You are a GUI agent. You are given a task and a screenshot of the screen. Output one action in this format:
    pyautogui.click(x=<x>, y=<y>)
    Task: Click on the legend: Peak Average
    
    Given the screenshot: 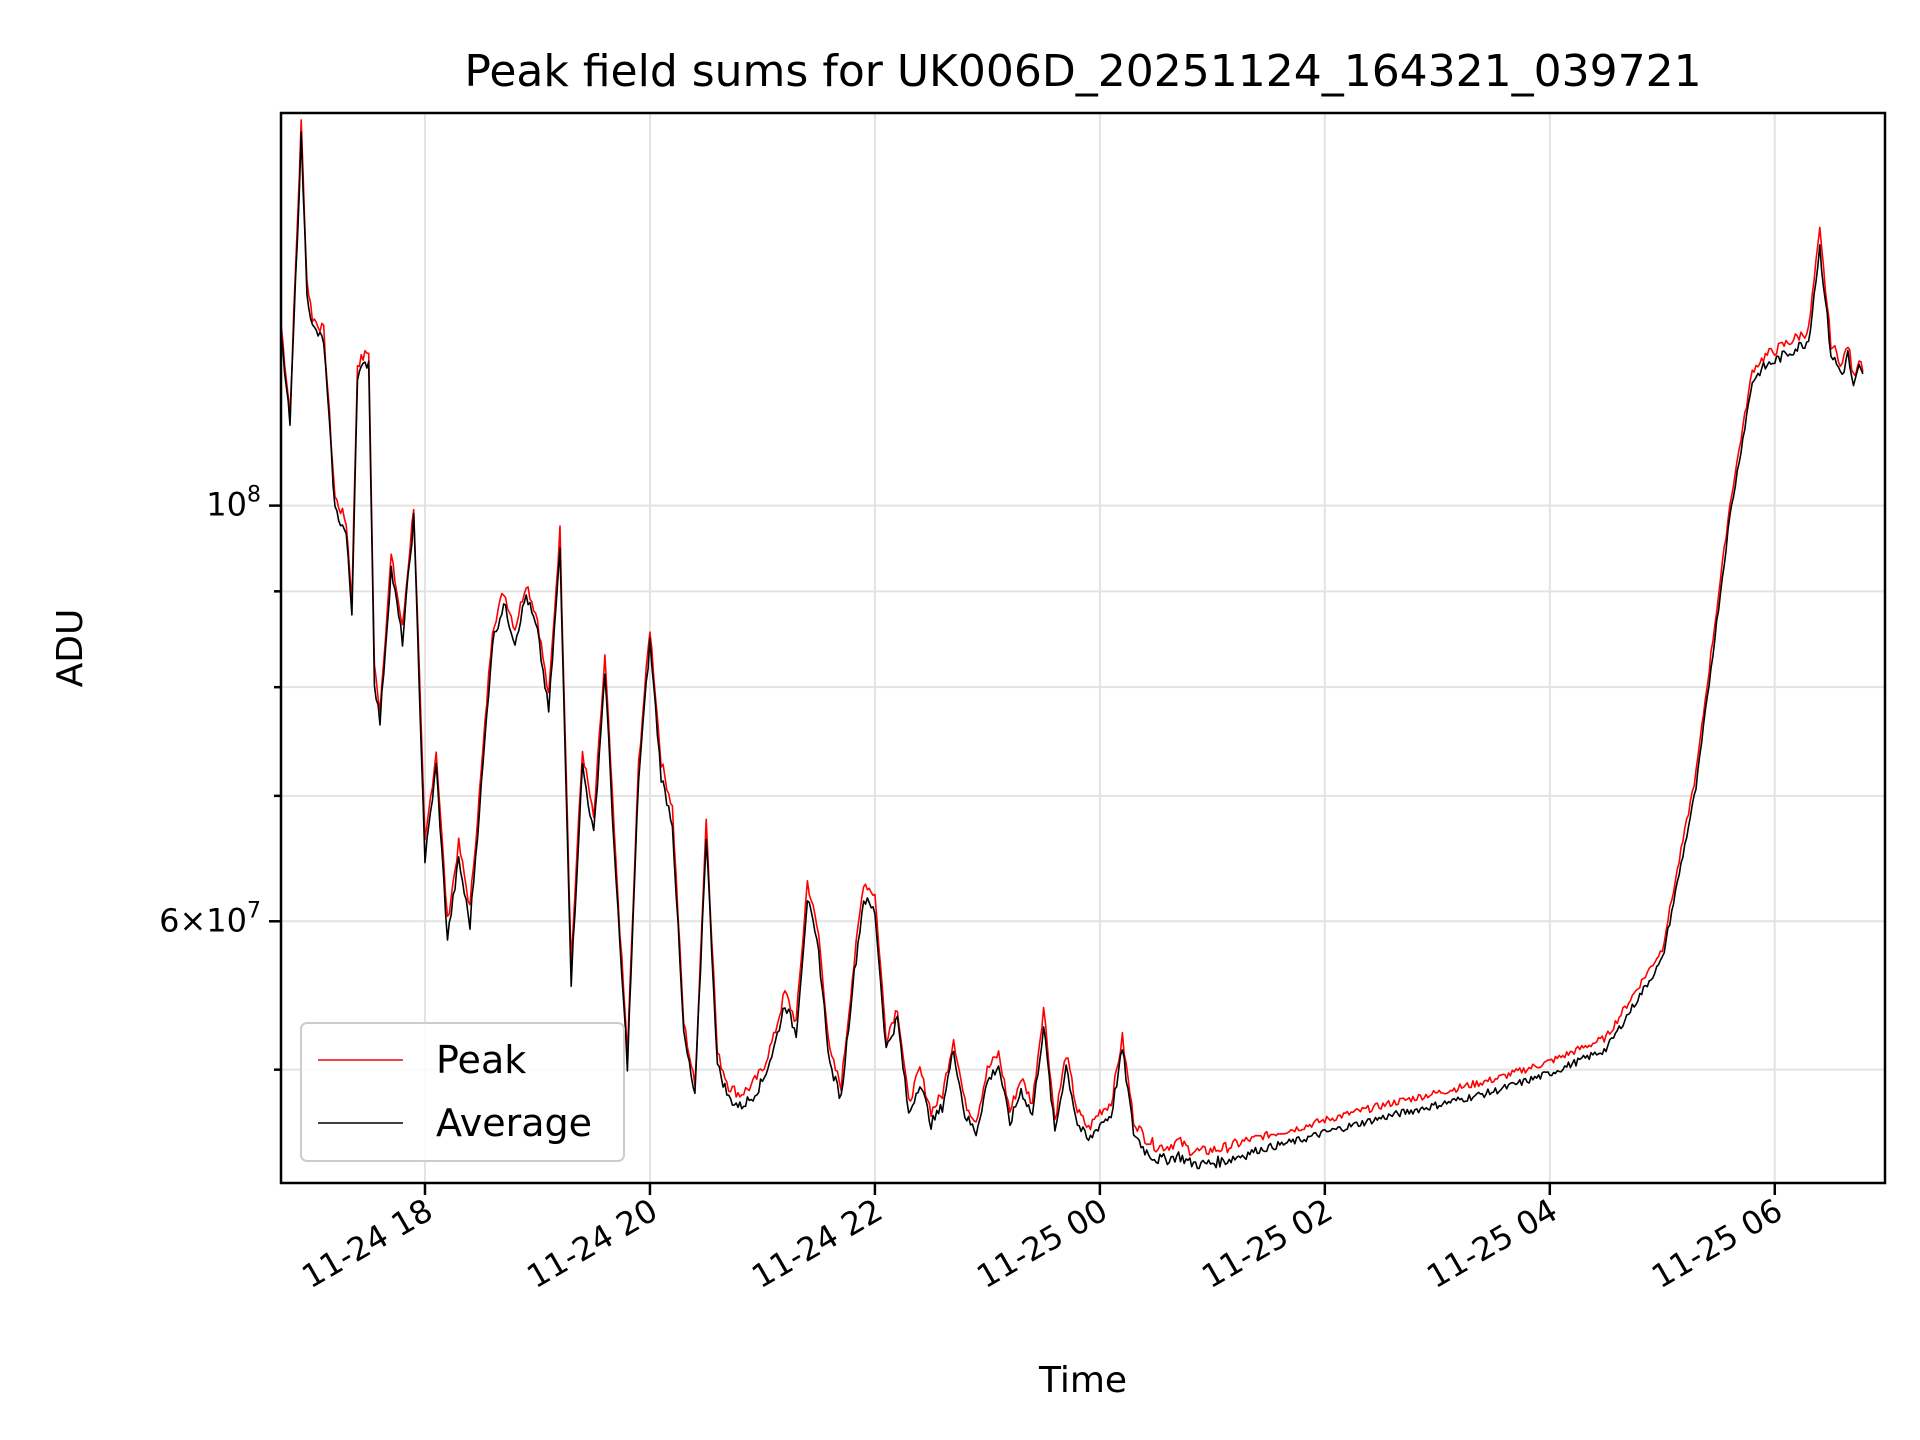 What is the action you would take?
    pyautogui.click(x=462, y=1092)
    